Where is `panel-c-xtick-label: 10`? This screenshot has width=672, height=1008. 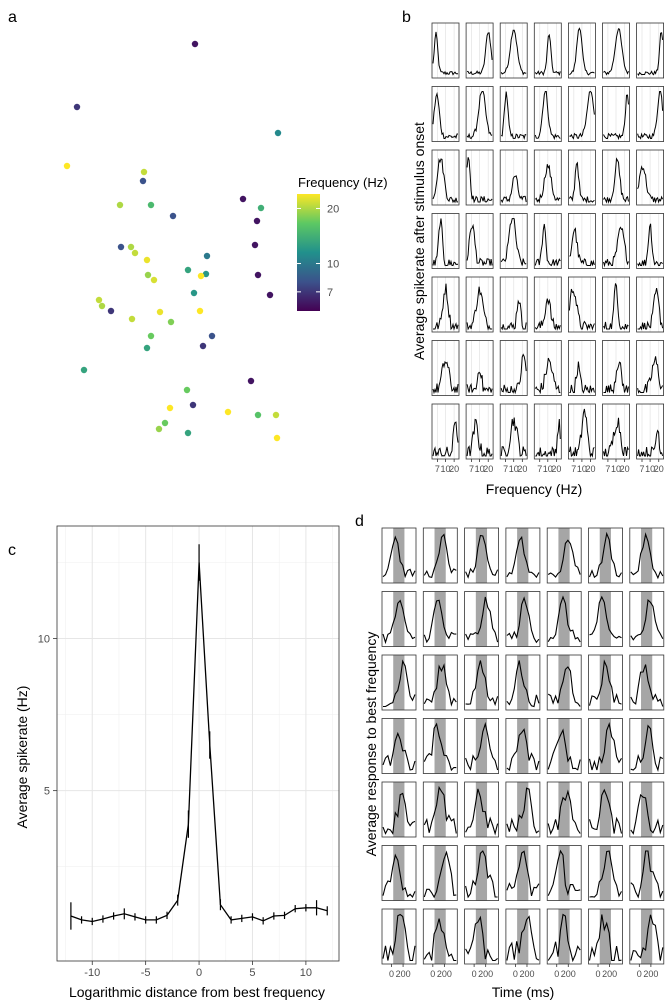
panel-c-xtick-label: 10 is located at coordinates (306, 973).